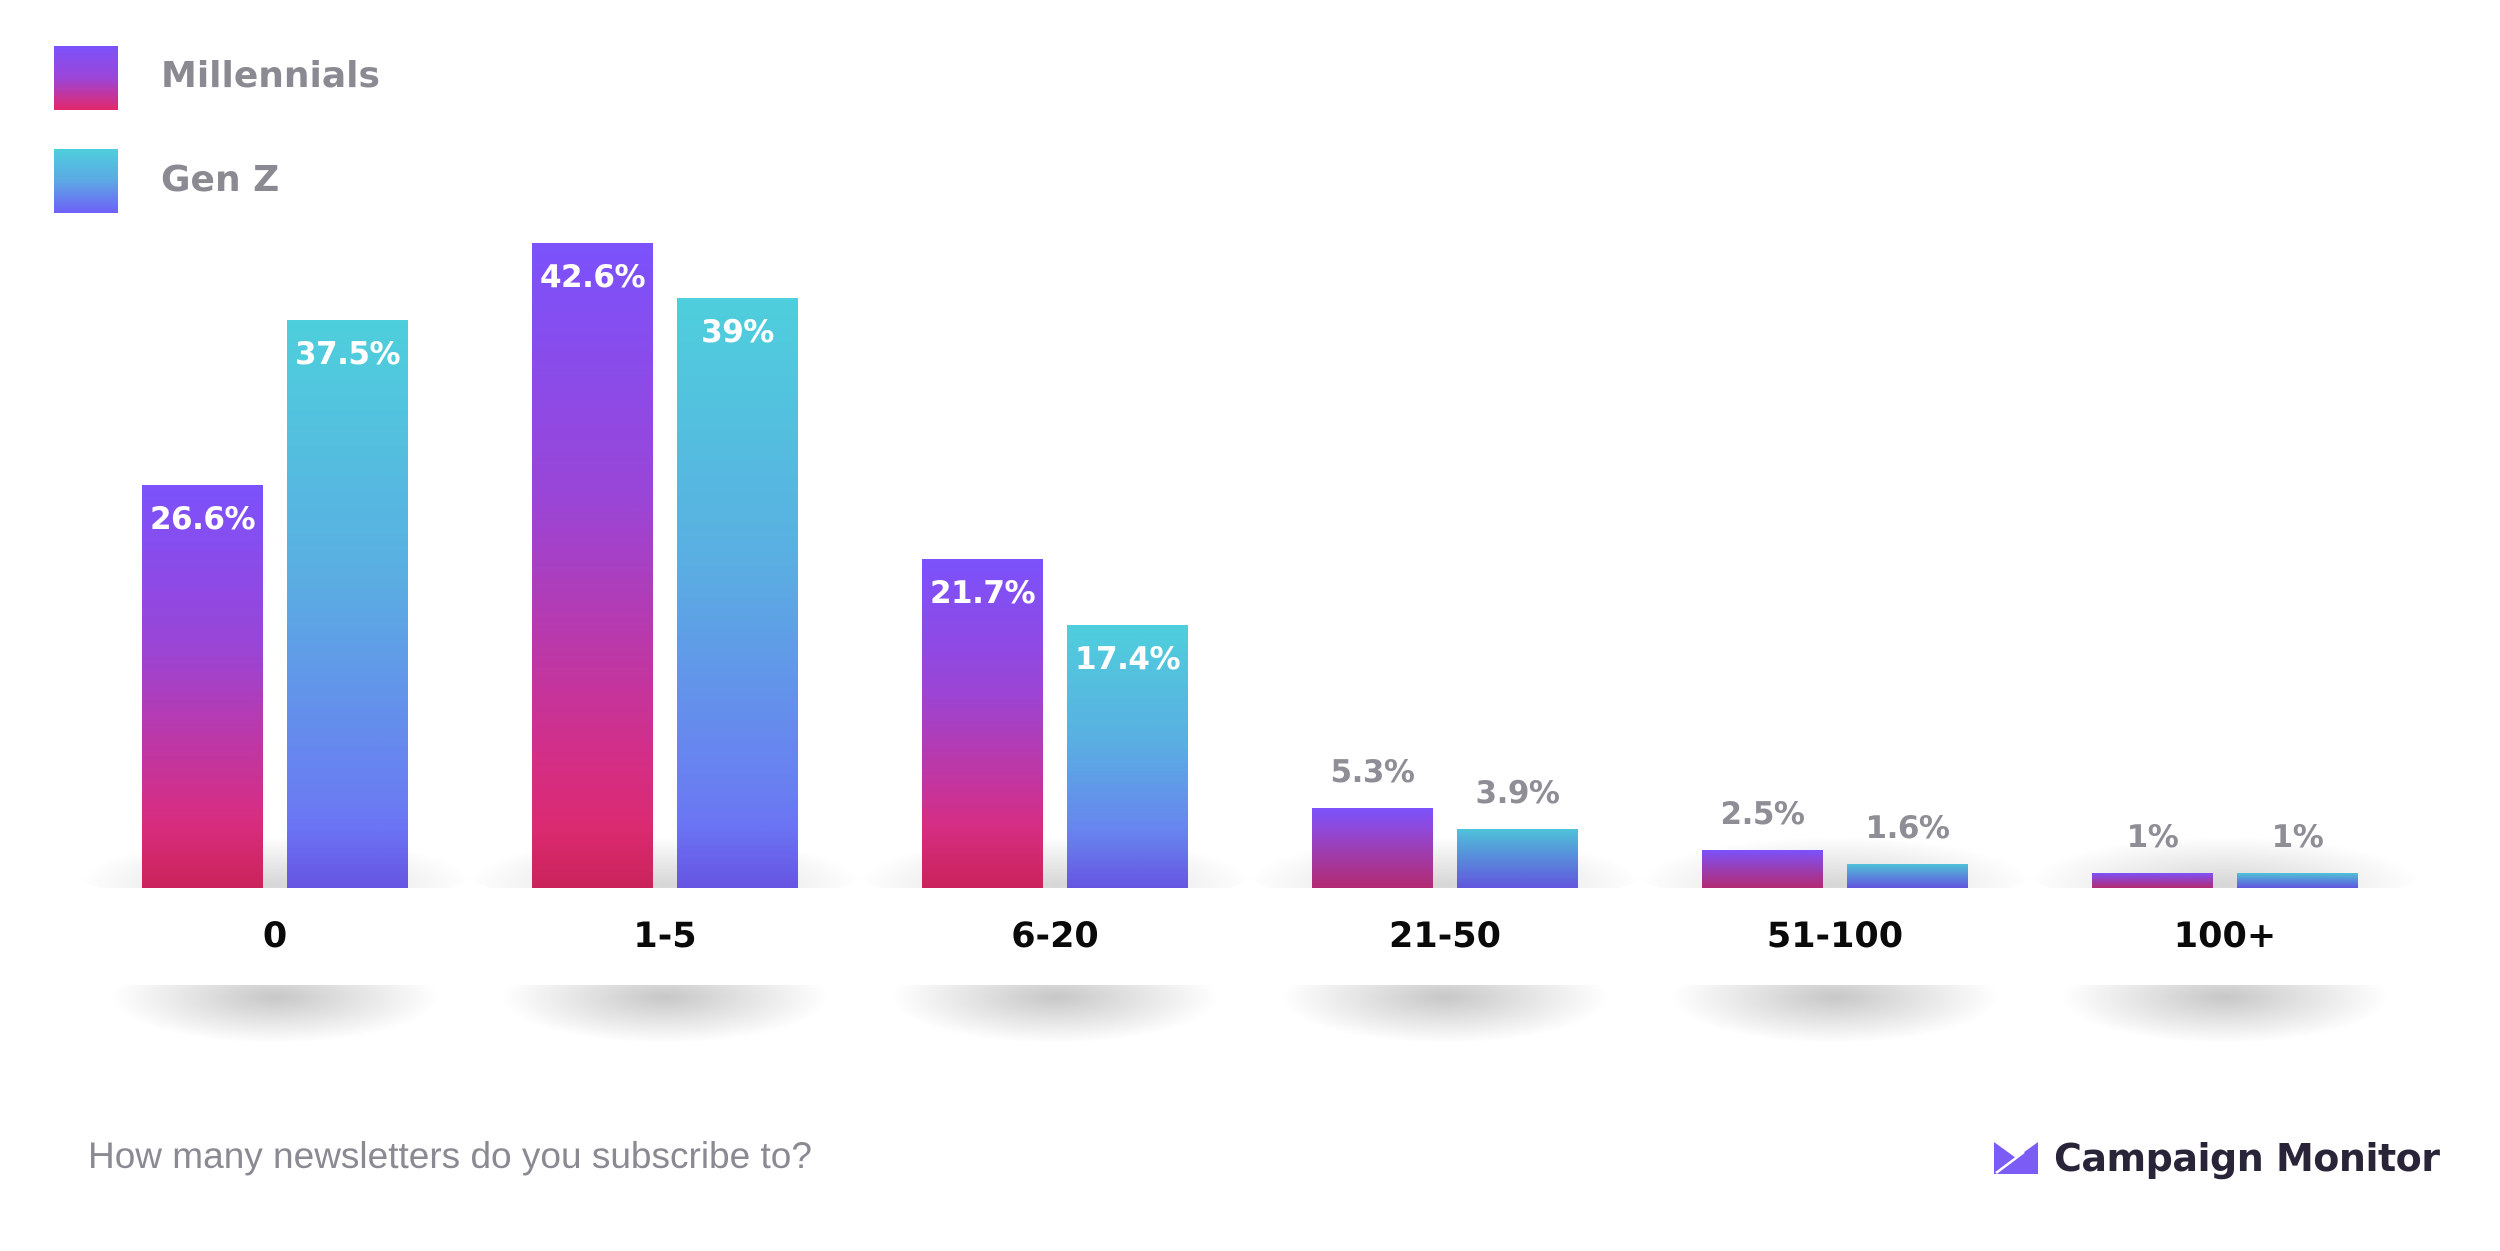 The image size is (2500, 1251). What do you see at coordinates (982, 593) in the screenshot?
I see `bar-value-label: 21.7%` at bounding box center [982, 593].